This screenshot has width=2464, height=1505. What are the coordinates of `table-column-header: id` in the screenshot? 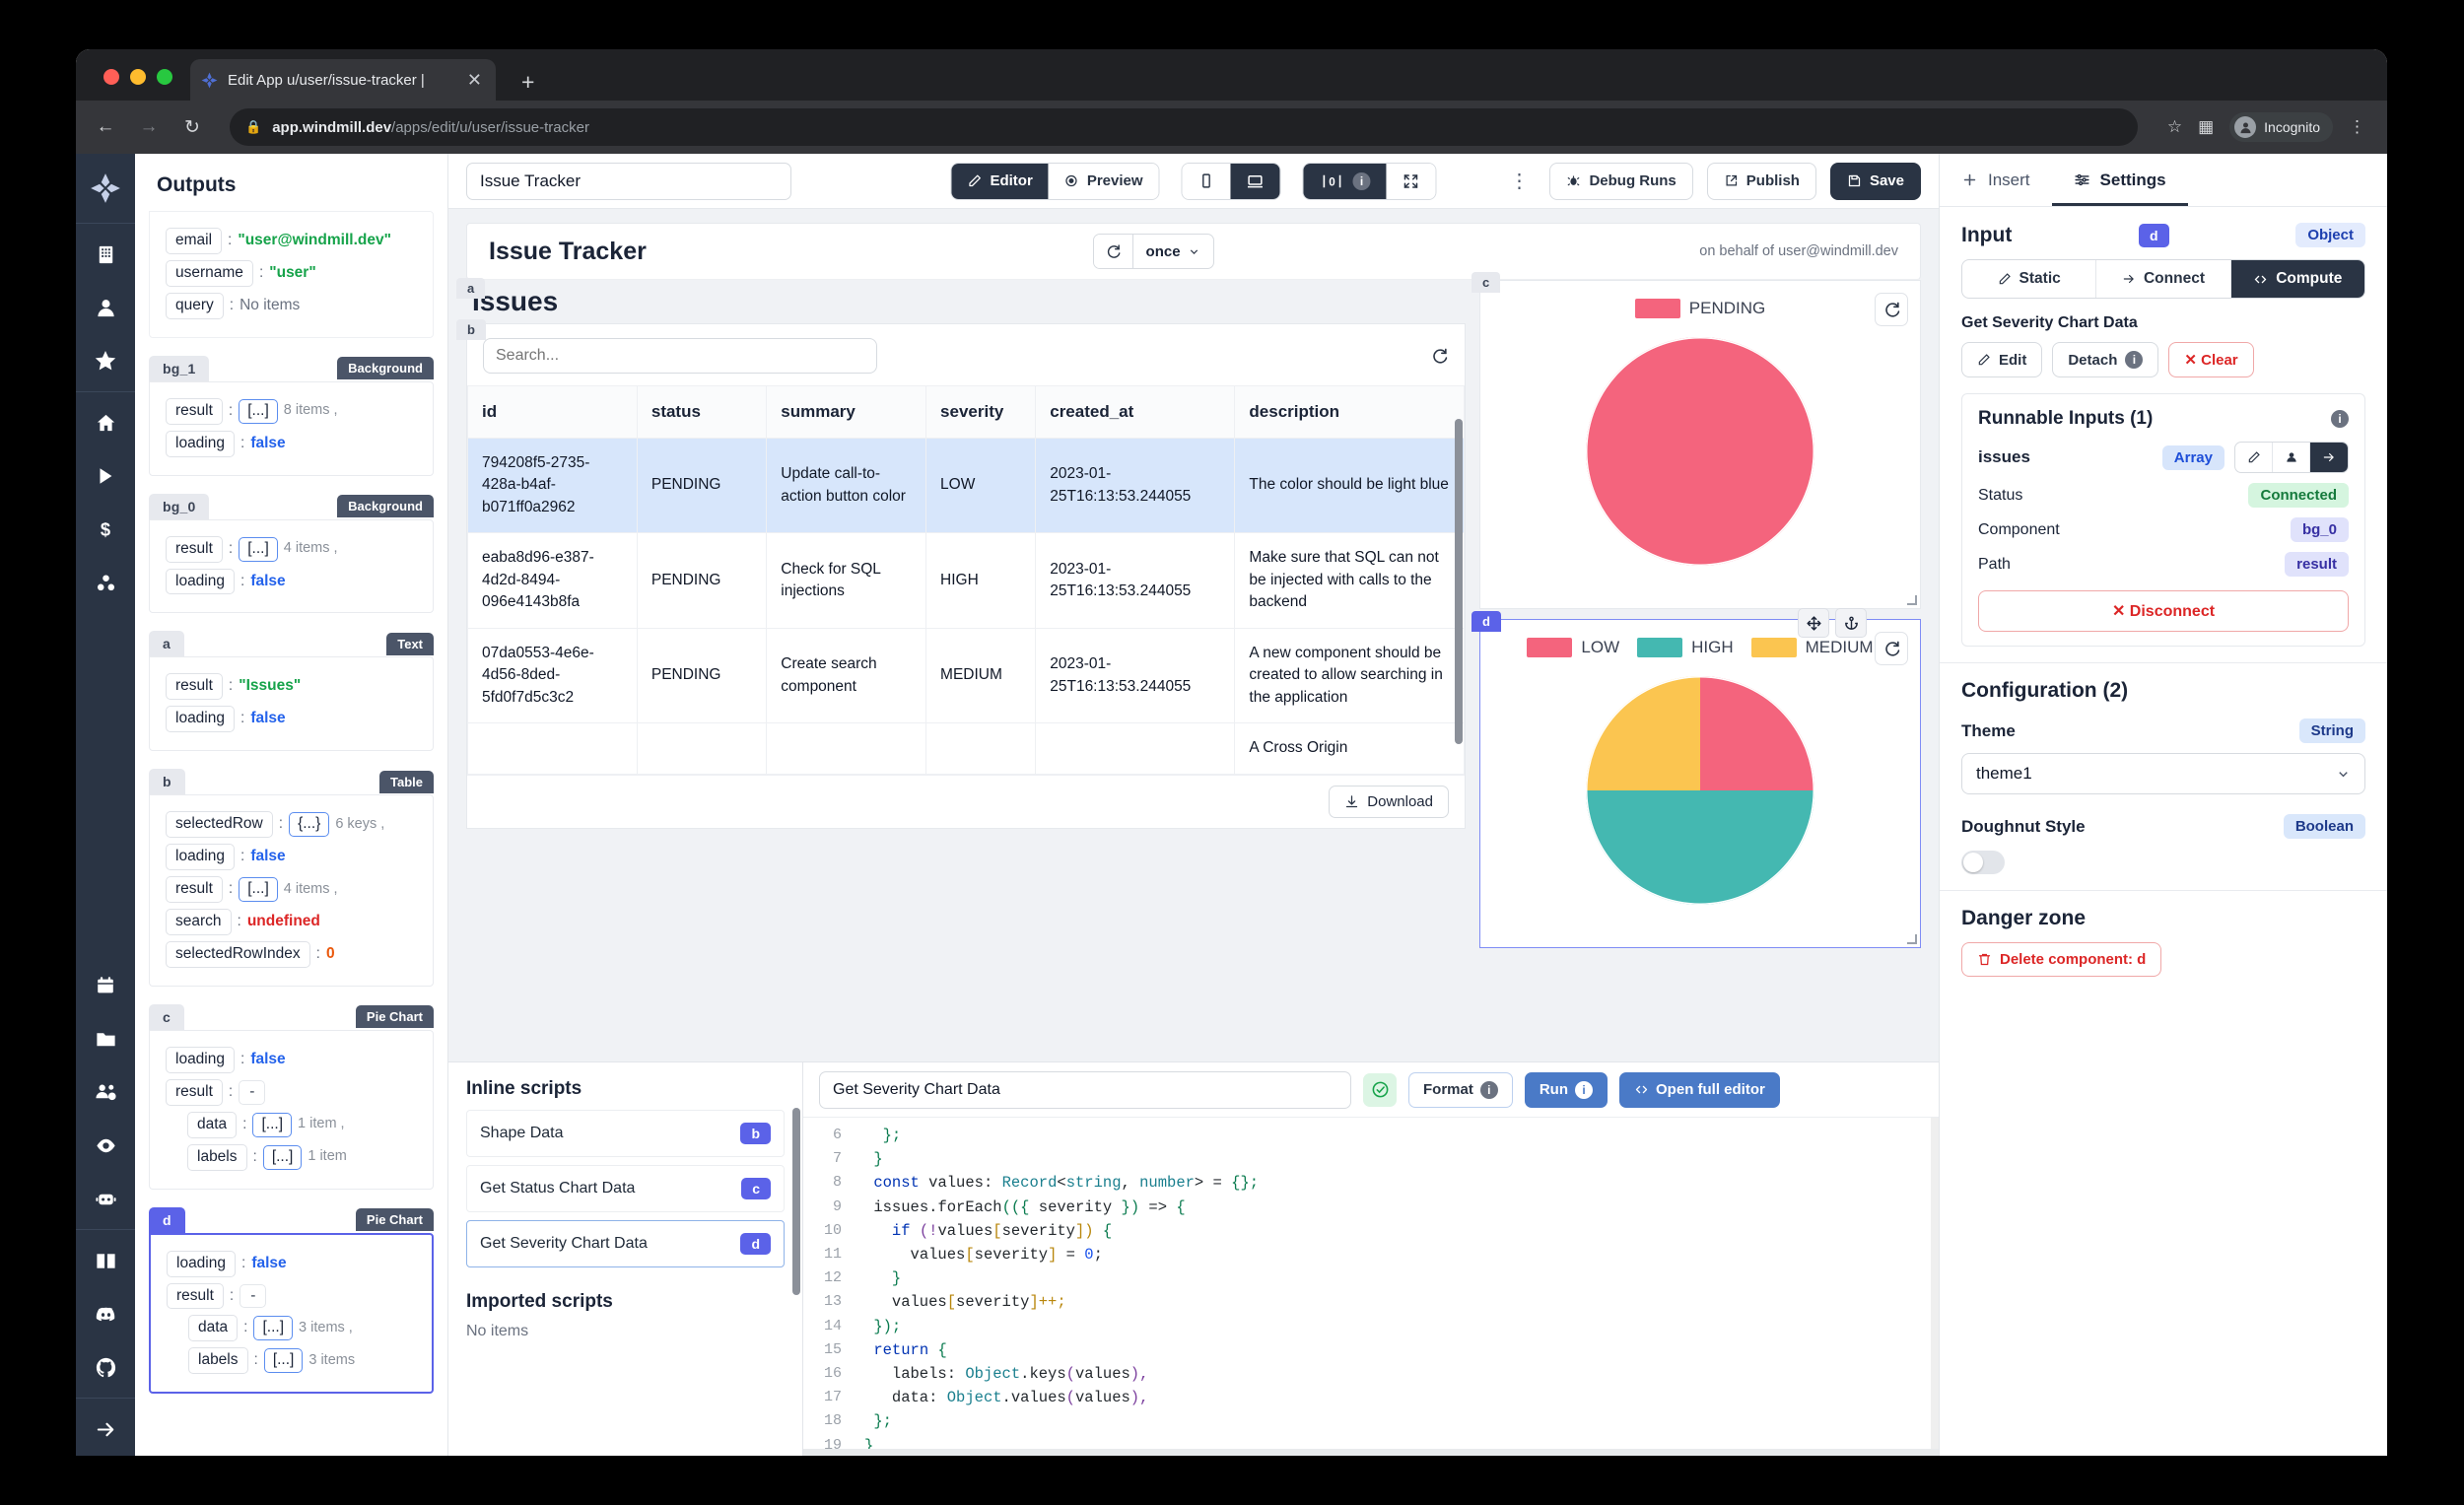 It's located at (552, 412).